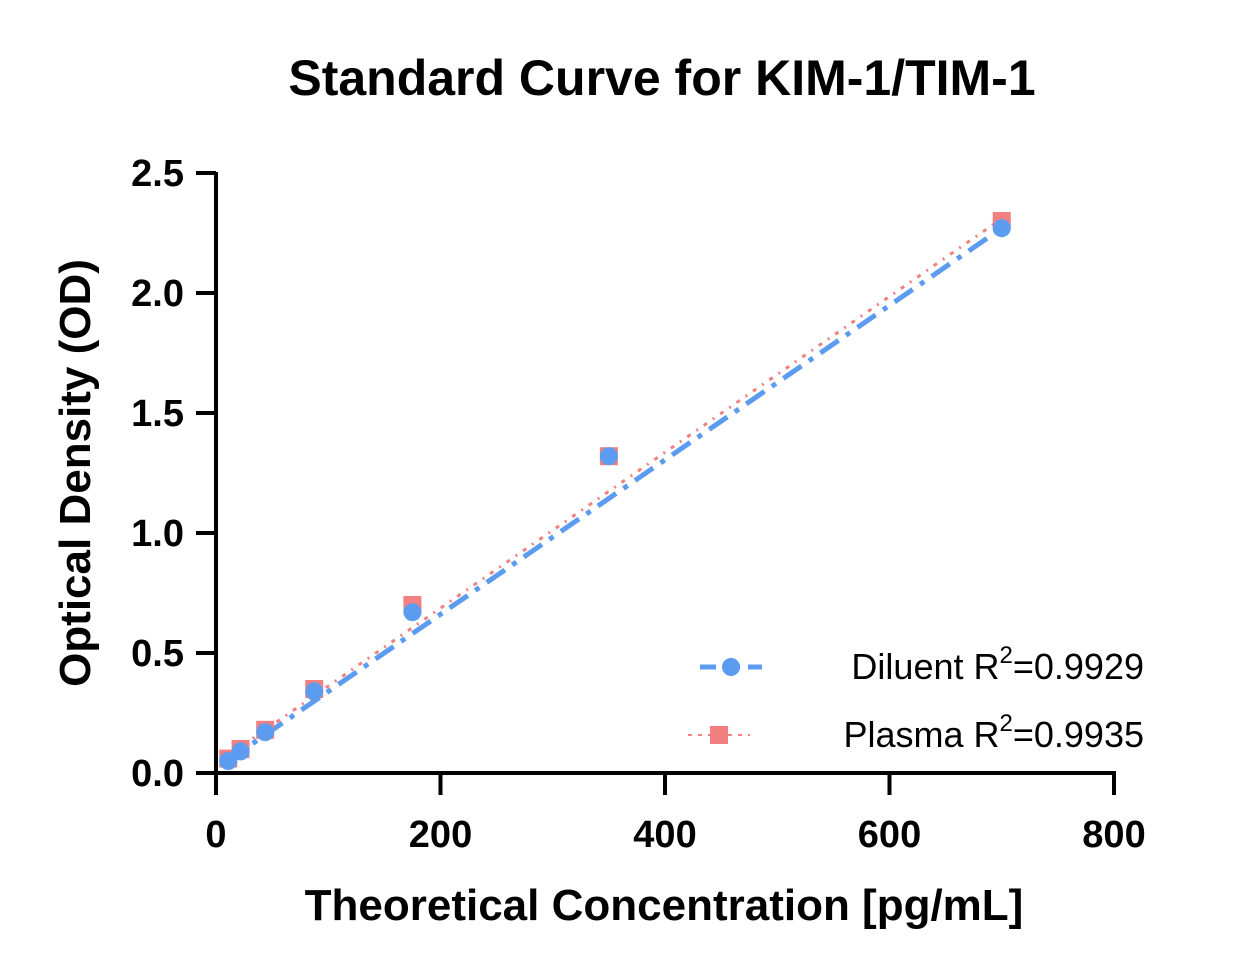 The width and height of the screenshot is (1253, 975). I want to click on legend-marker-diluent, so click(731, 667).